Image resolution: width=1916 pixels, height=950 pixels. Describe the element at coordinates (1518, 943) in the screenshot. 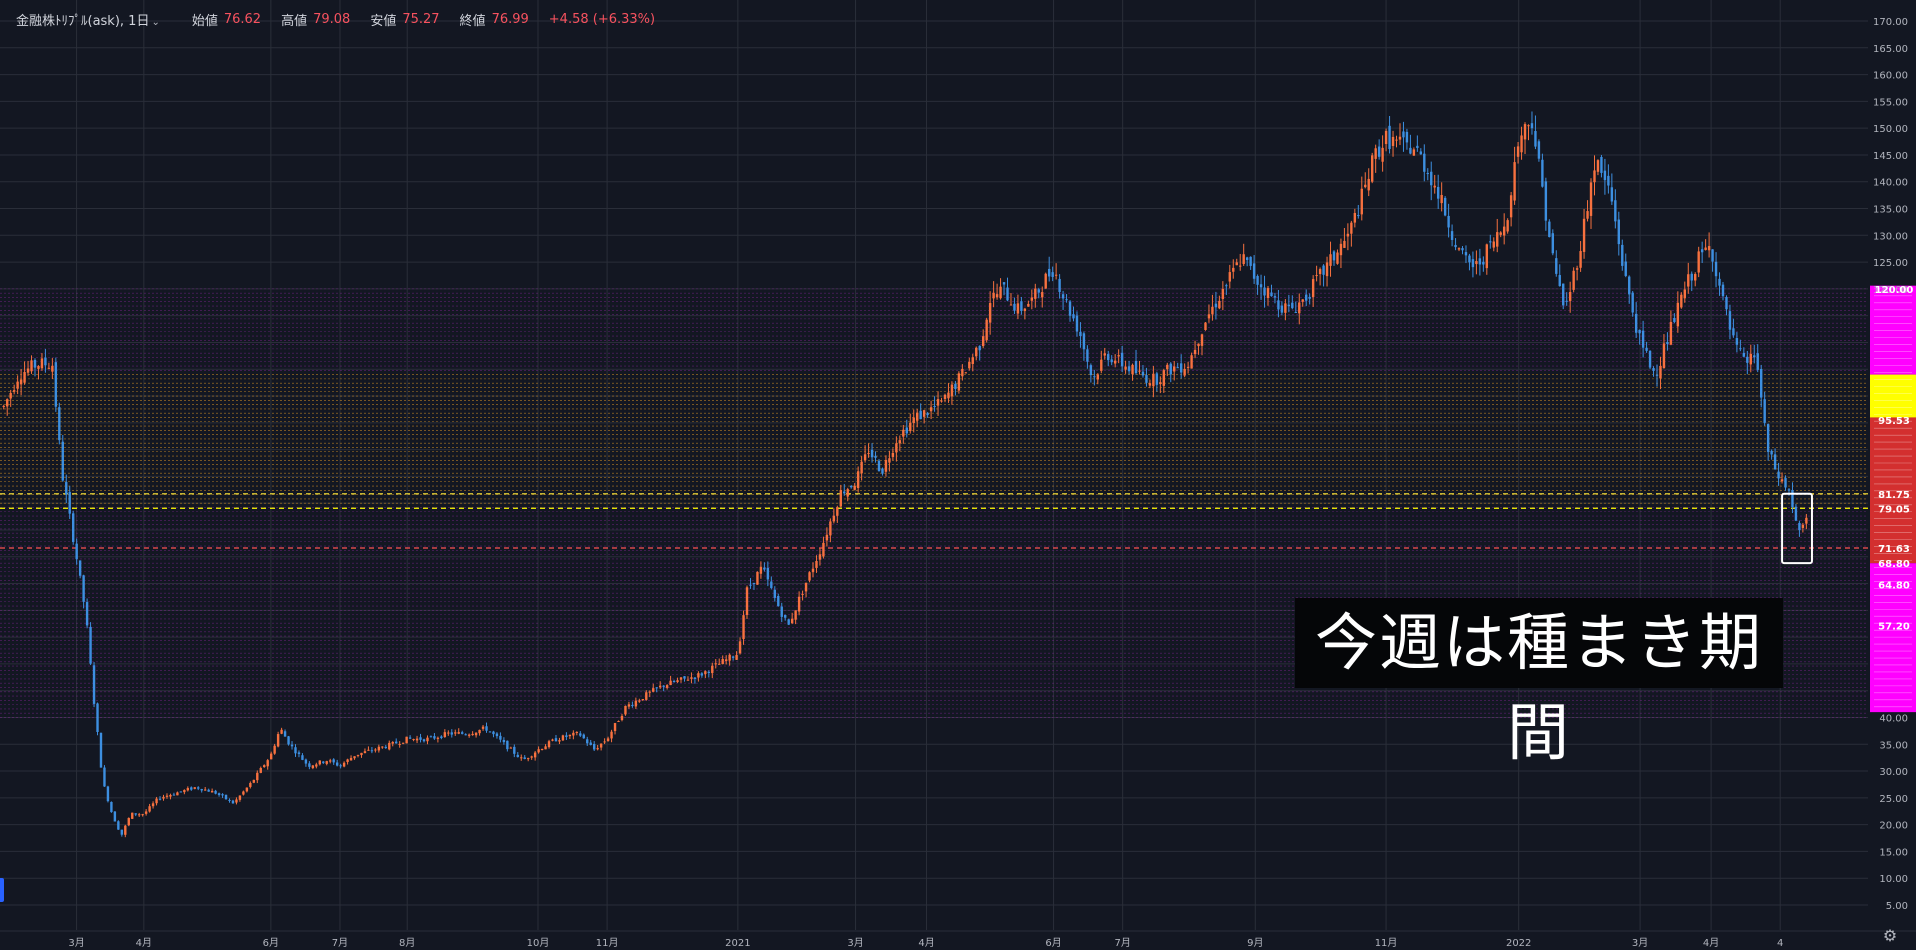

I see `x-tick-label: 2022` at that location.